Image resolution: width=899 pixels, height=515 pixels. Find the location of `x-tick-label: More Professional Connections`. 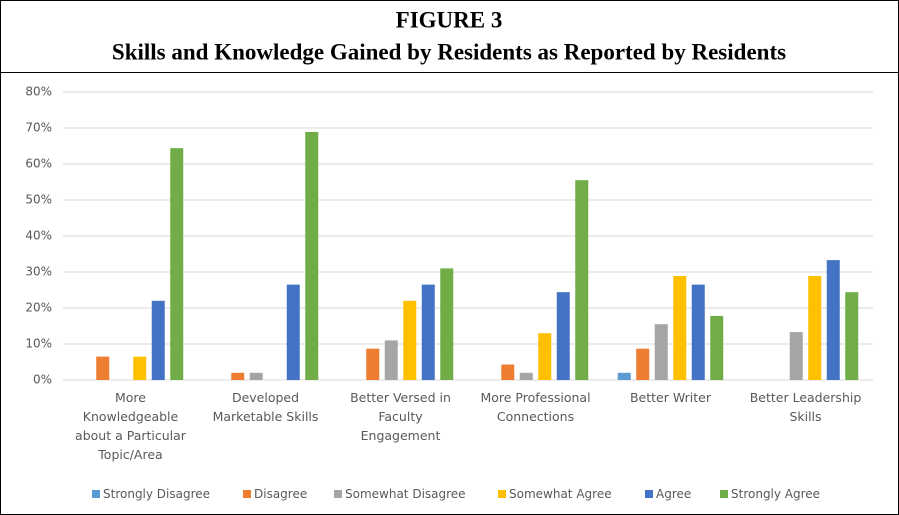

x-tick-label: More Professional Connections is located at coordinates (535, 407).